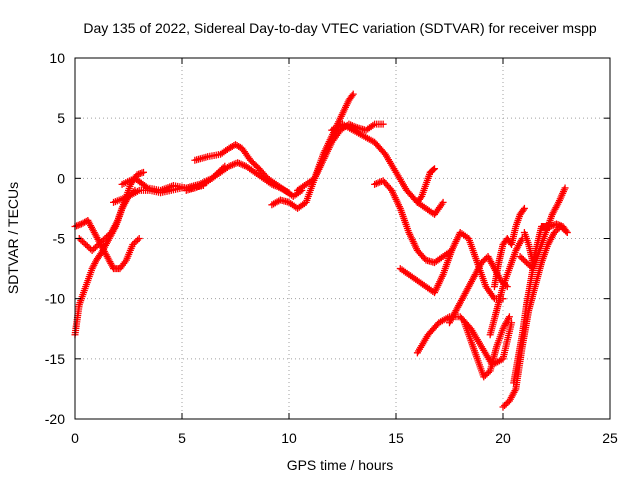 The image size is (640, 480). Describe the element at coordinates (61, 118) in the screenshot. I see `y-tick-label: 5` at that location.